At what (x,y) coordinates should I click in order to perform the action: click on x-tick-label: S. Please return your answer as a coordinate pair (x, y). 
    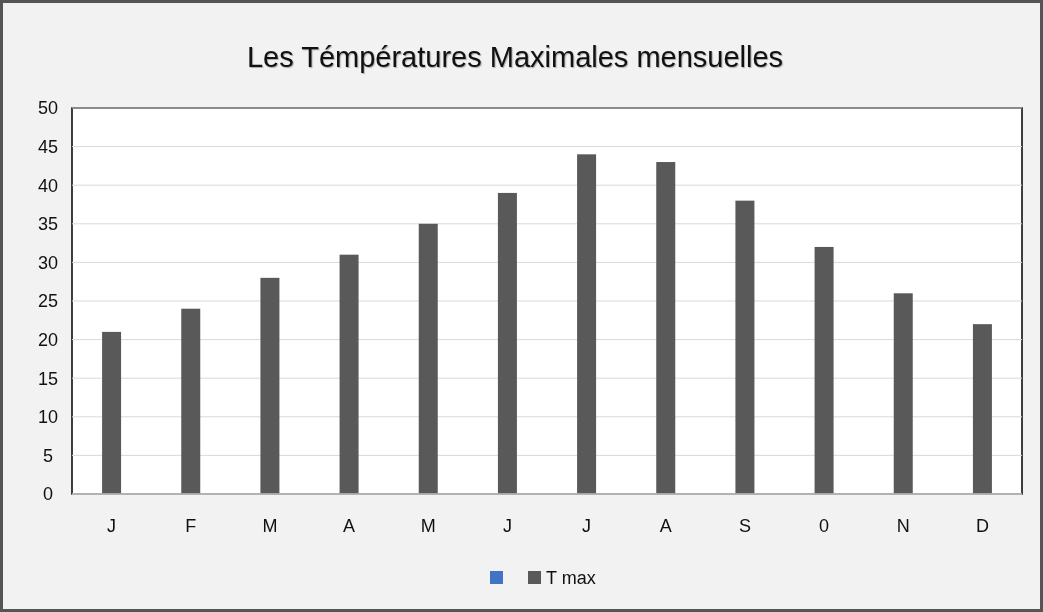
    Looking at the image, I should click on (744, 526).